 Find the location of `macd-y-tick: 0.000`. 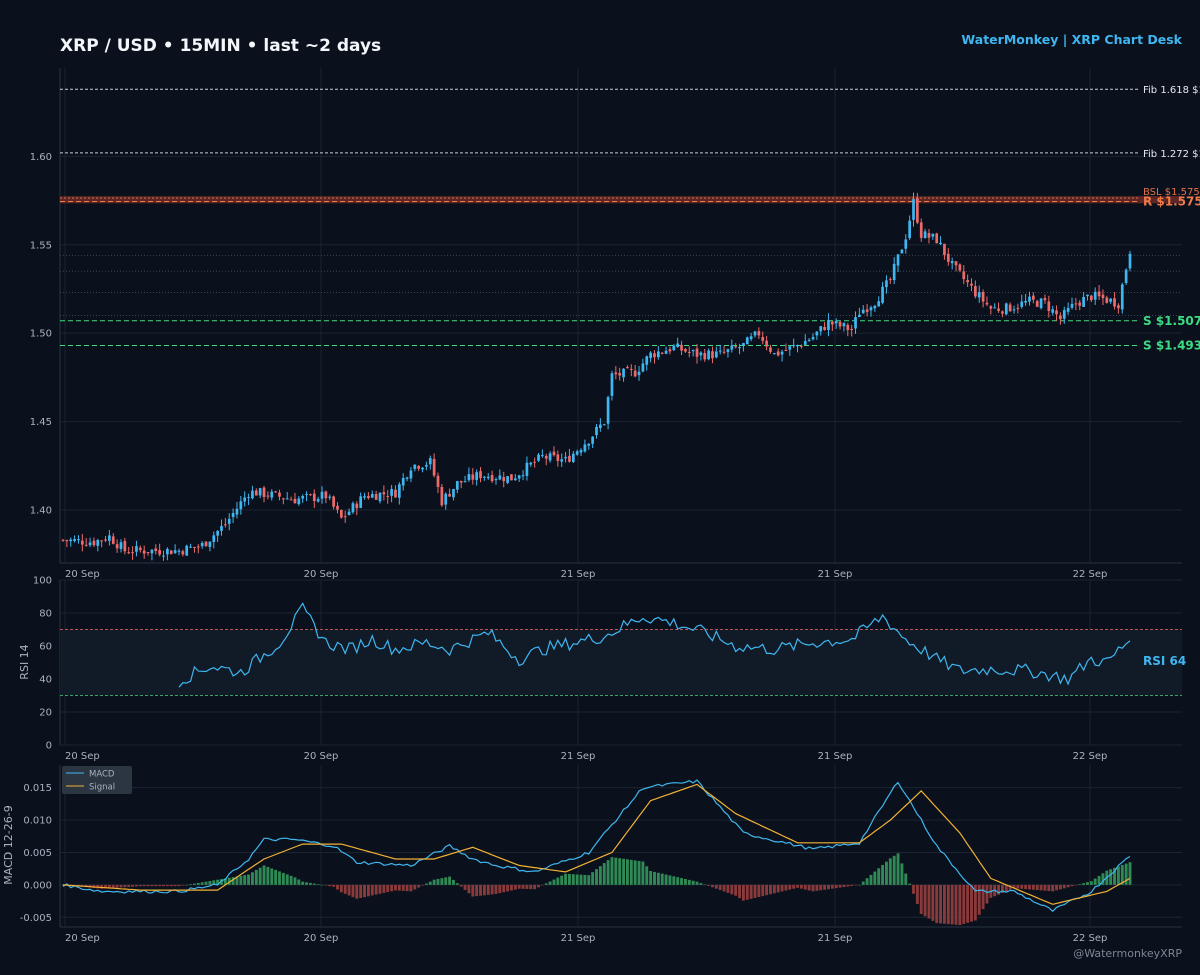

macd-y-tick: 0.000 is located at coordinates (37, 885).